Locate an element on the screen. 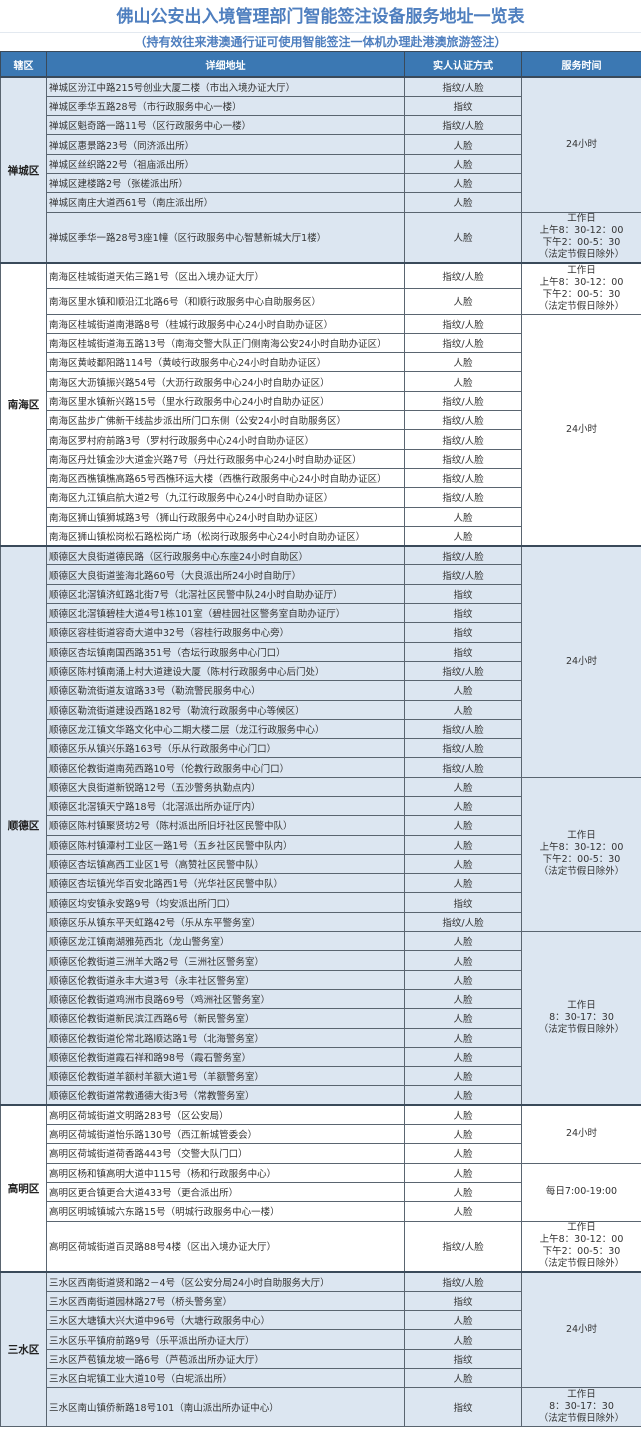 The image size is (641, 1440). page-subtitle: （持有效往来港澳通行证可使用智能签注一体机办理赴港澳旅游签注） is located at coordinates (320, 42).